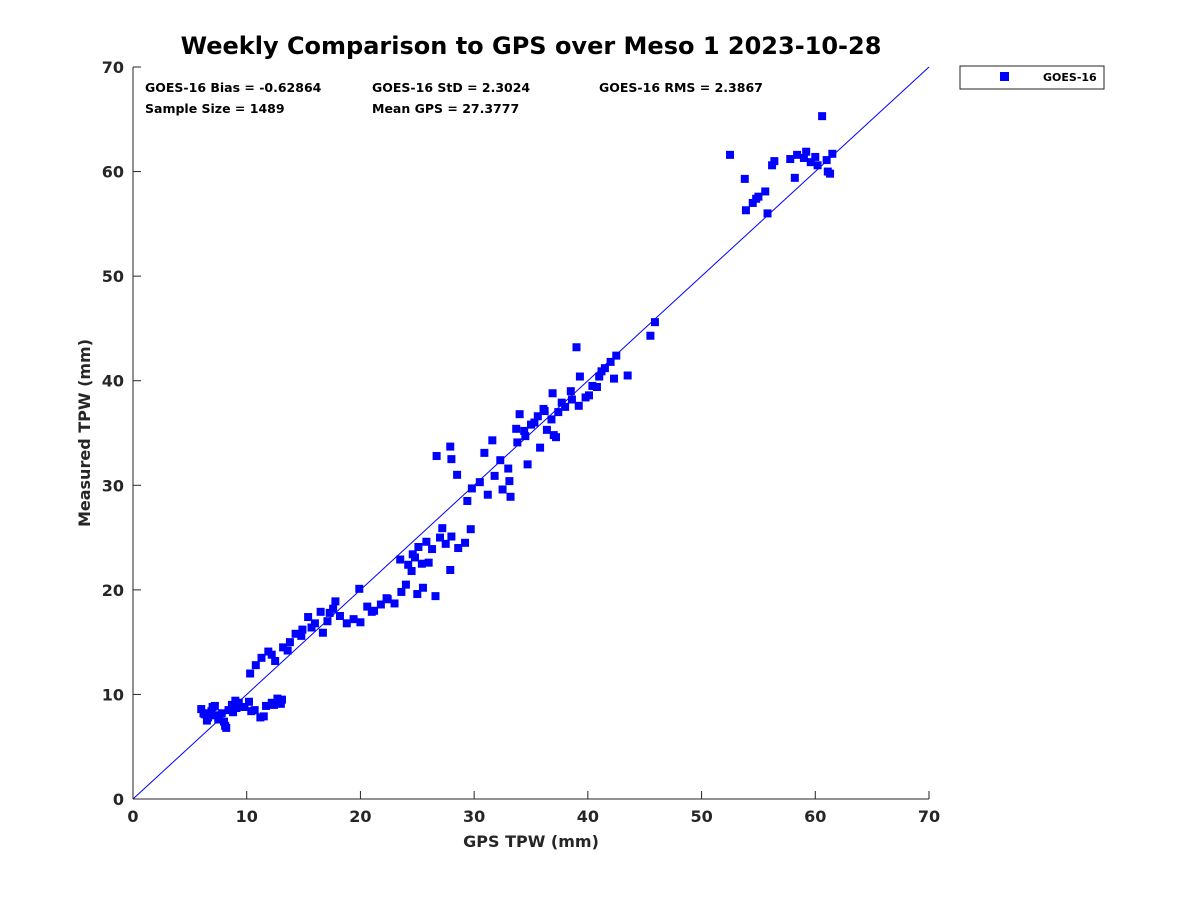 This screenshot has width=1200, height=900. What do you see at coordinates (113, 694) in the screenshot?
I see `y-tick-label: 10` at bounding box center [113, 694].